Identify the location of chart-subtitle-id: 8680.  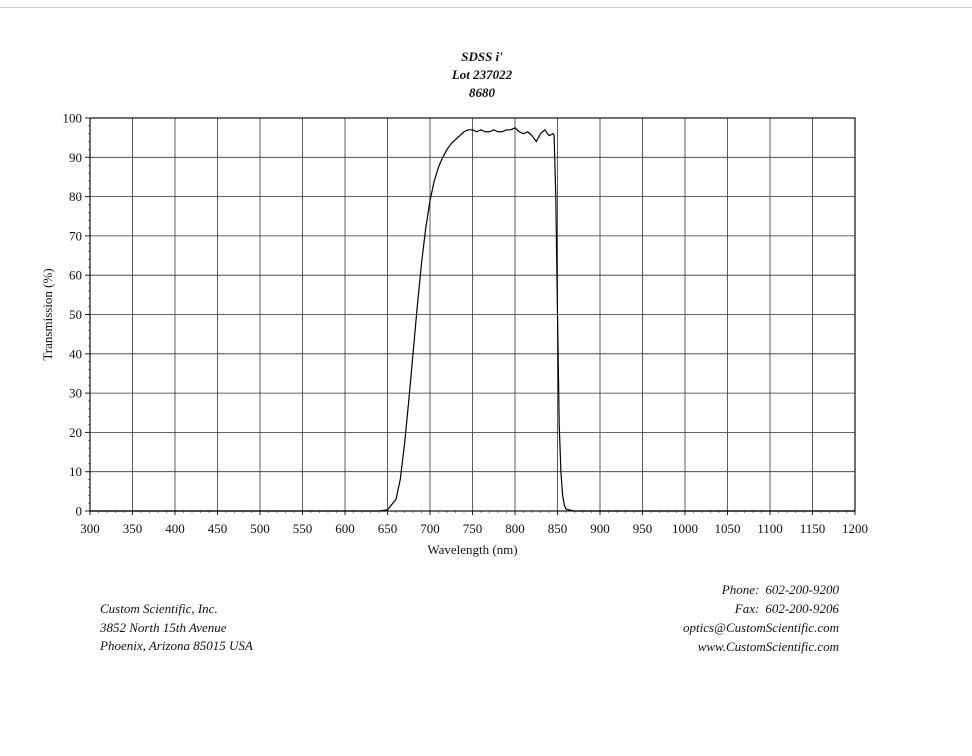
(482, 92).